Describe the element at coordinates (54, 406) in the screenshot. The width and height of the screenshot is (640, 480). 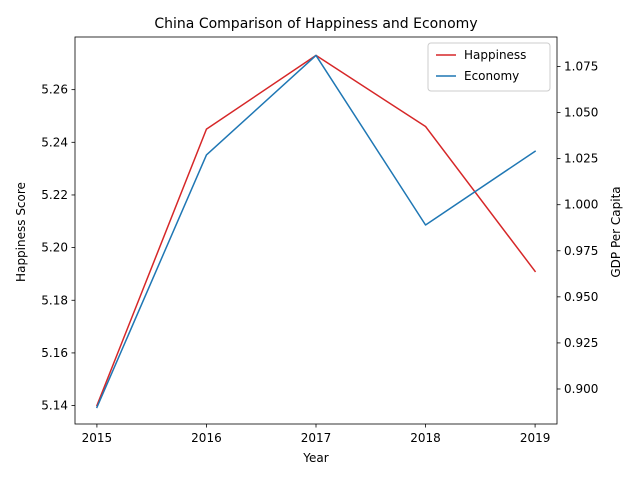
I see `y-tick-label-left: 5.14` at that location.